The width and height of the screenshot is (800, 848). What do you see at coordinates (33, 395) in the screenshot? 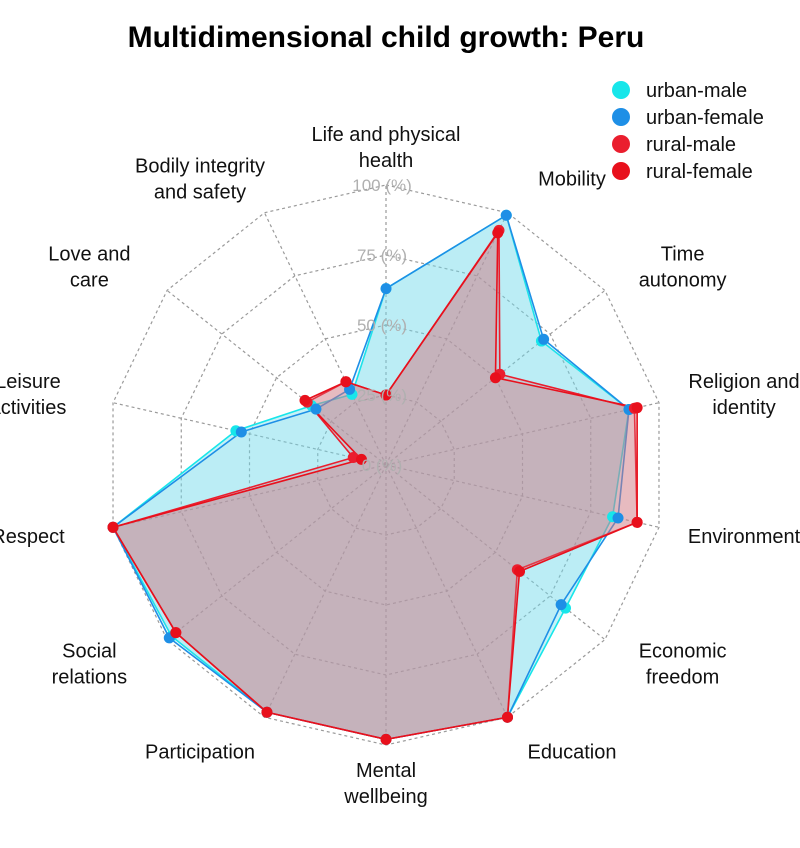
I see `axis-label: Leisureactivities` at bounding box center [33, 395].